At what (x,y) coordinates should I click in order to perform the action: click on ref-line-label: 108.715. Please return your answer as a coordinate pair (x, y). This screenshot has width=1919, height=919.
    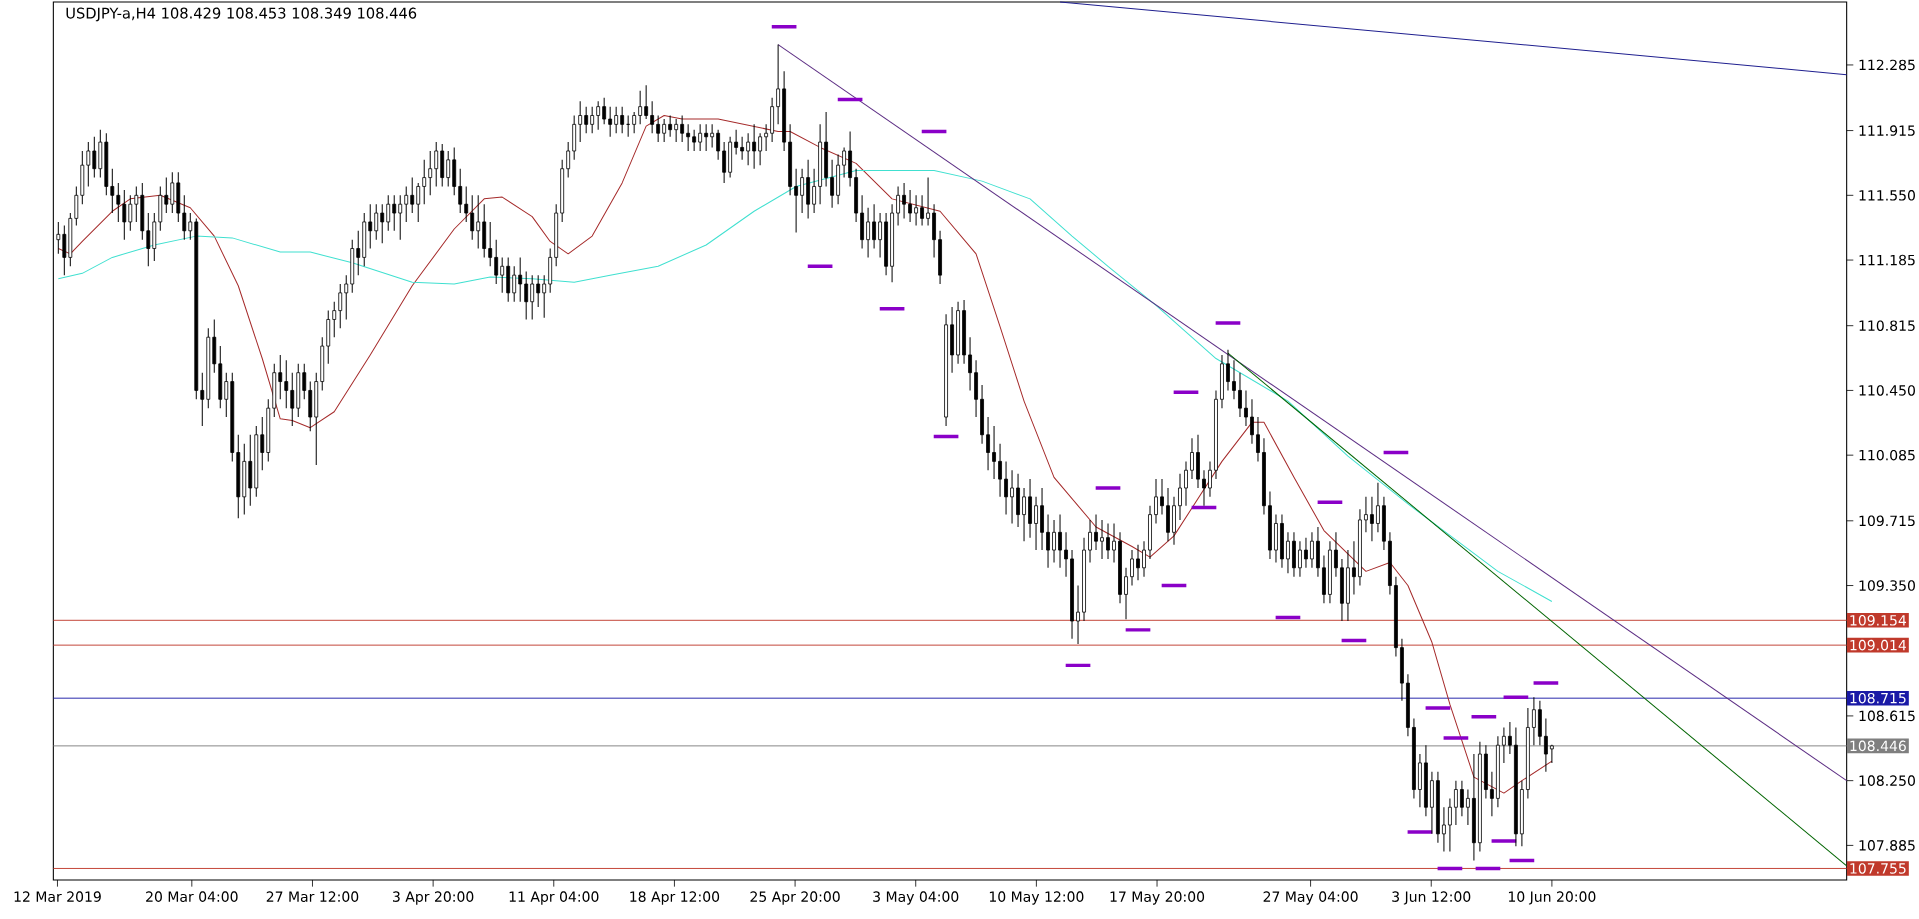
    Looking at the image, I should click on (1878, 698).